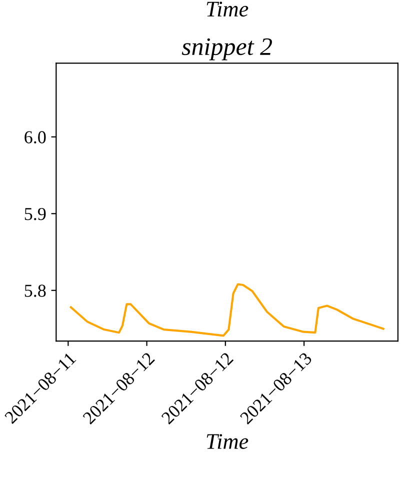 The height and width of the screenshot is (490, 404). Describe the element at coordinates (35, 290) in the screenshot. I see `y-tick-label: 5.8` at that location.